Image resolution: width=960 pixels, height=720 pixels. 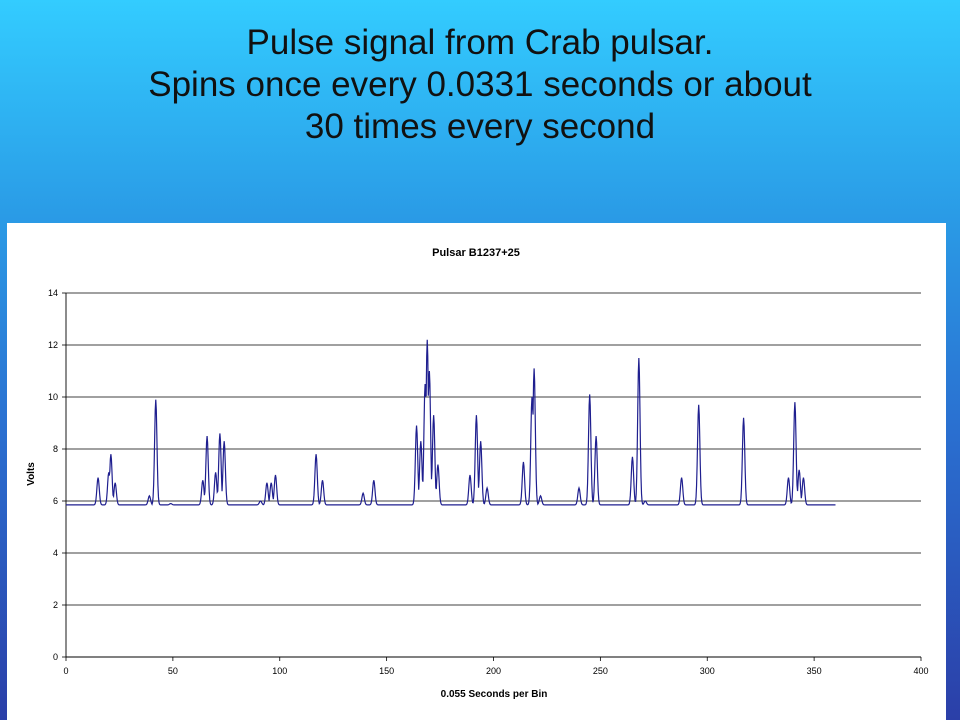 I want to click on chart-title: Pulsar B1237+25, so click(x=476, y=253).